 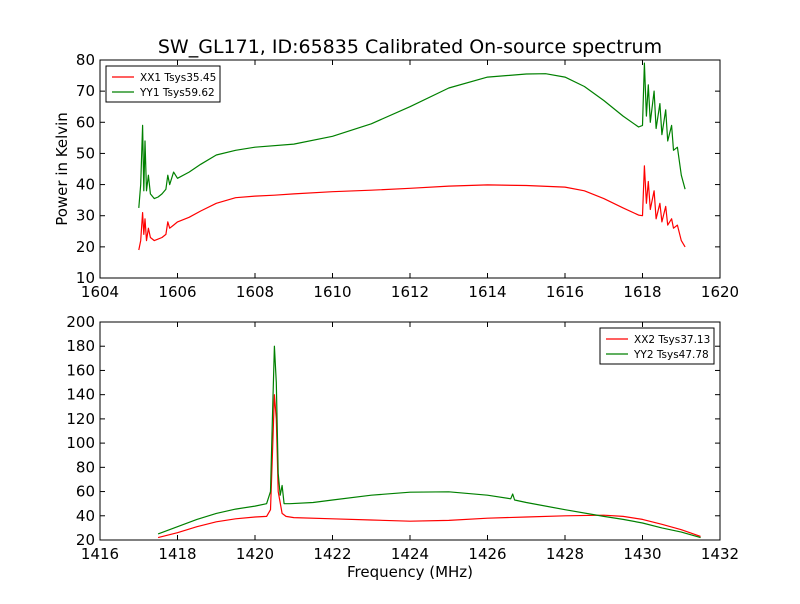 I want to click on bottom-x-tick-label: 1428, so click(x=565, y=554).